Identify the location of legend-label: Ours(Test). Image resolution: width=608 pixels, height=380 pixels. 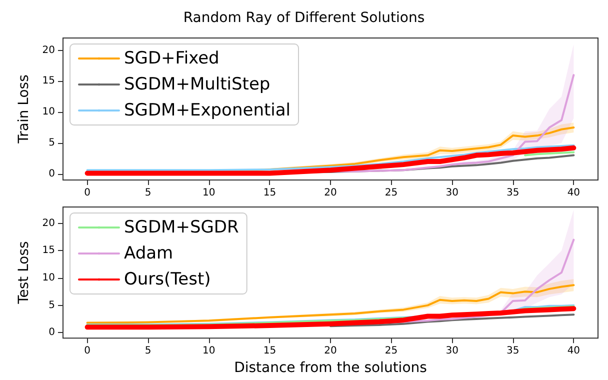
(167, 280).